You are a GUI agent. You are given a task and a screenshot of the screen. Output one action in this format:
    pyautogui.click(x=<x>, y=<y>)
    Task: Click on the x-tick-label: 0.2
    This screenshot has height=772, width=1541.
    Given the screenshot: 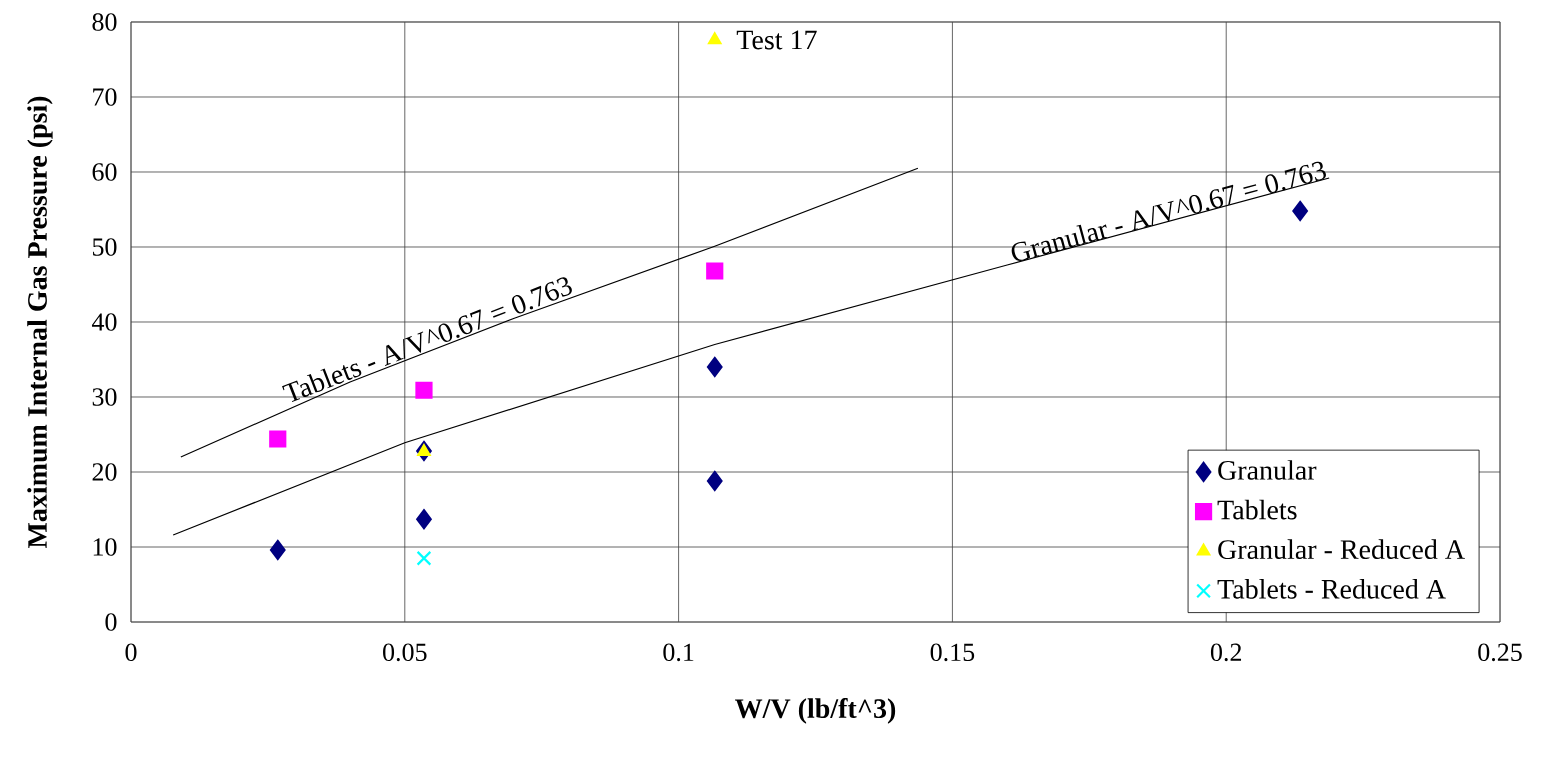 What is the action you would take?
    pyautogui.click(x=1226, y=652)
    